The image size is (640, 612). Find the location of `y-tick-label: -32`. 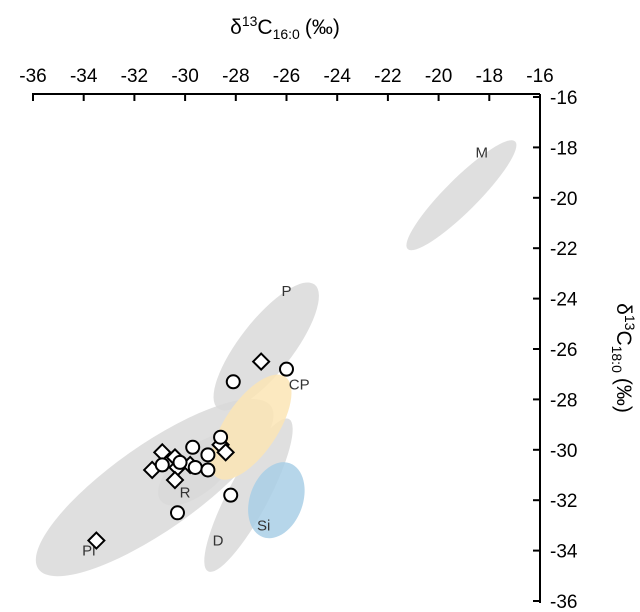

y-tick-label: -32 is located at coordinates (563, 501).